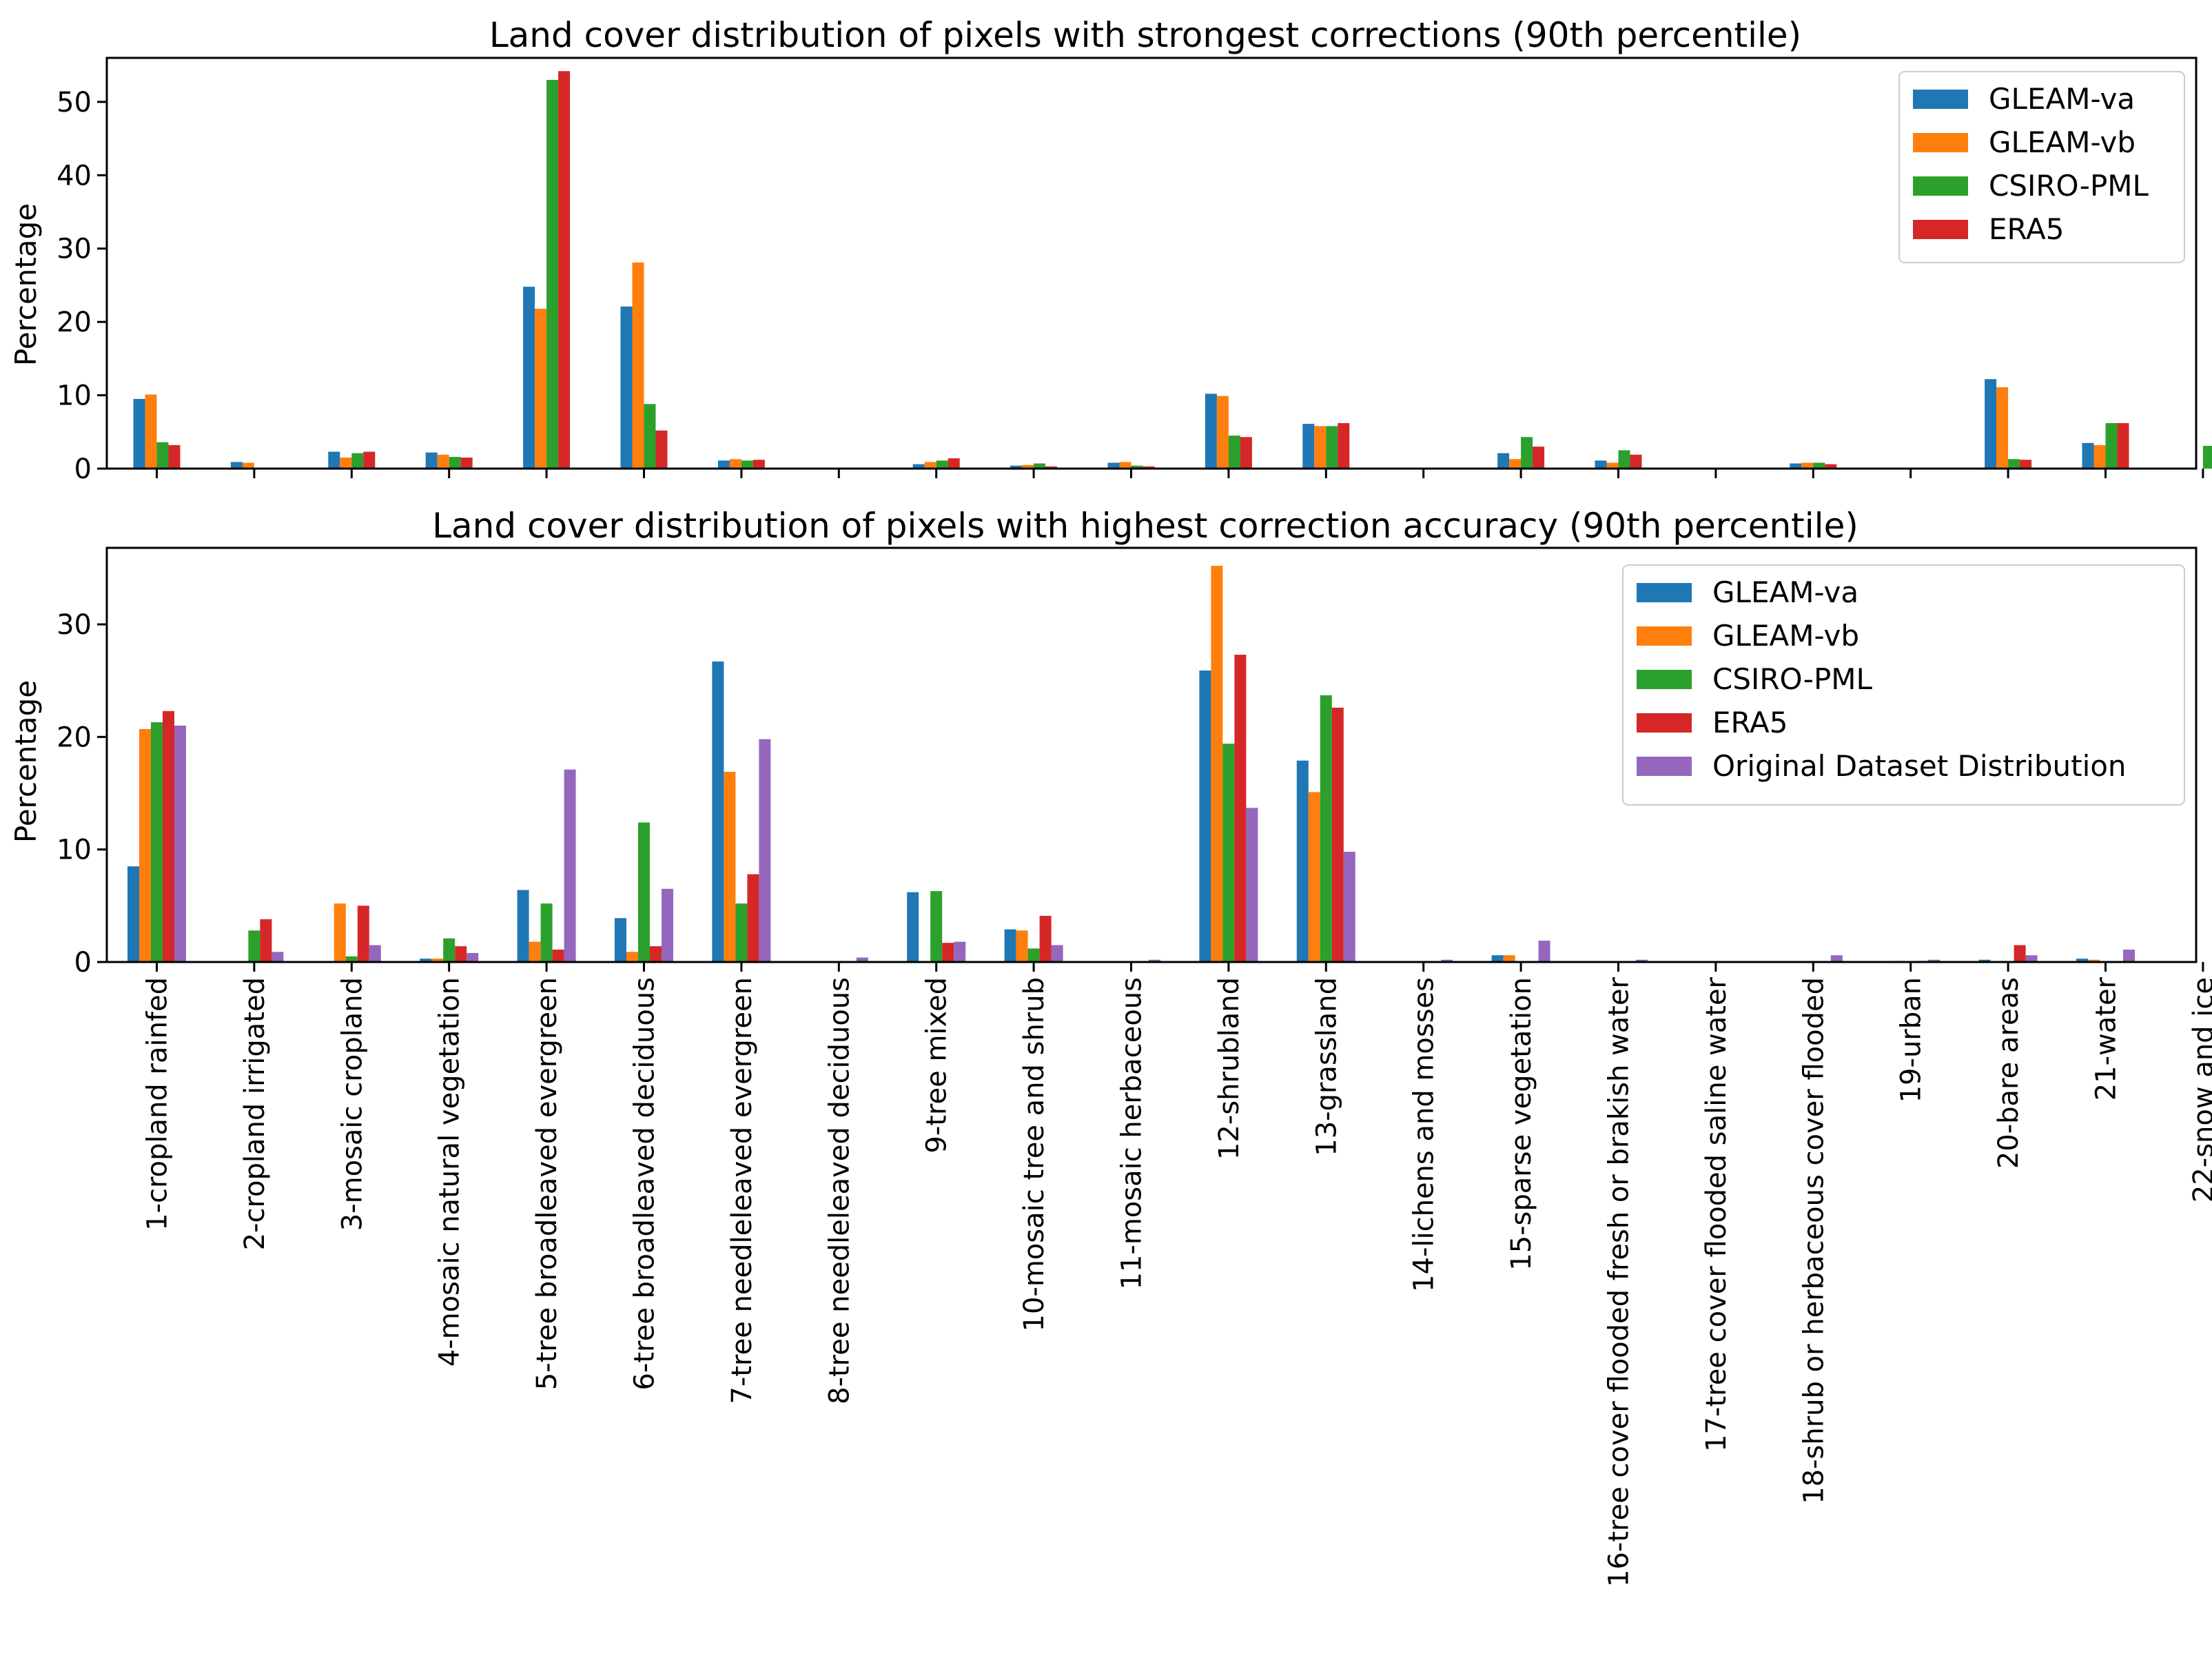 This screenshot has width=2212, height=1678. What do you see at coordinates (74, 396) in the screenshot?
I see `y-tick-label: 10` at bounding box center [74, 396].